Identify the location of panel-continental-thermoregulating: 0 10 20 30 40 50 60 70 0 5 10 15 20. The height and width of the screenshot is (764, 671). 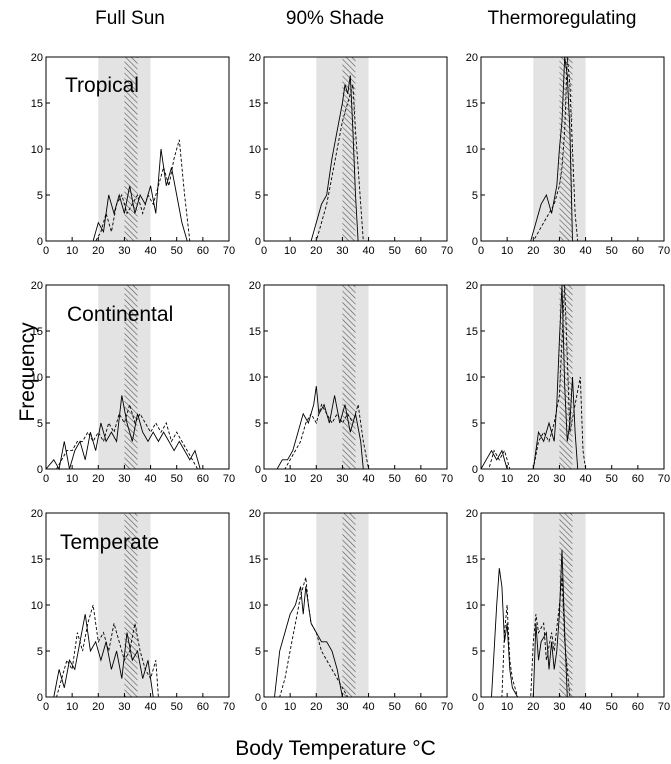
(568, 382).